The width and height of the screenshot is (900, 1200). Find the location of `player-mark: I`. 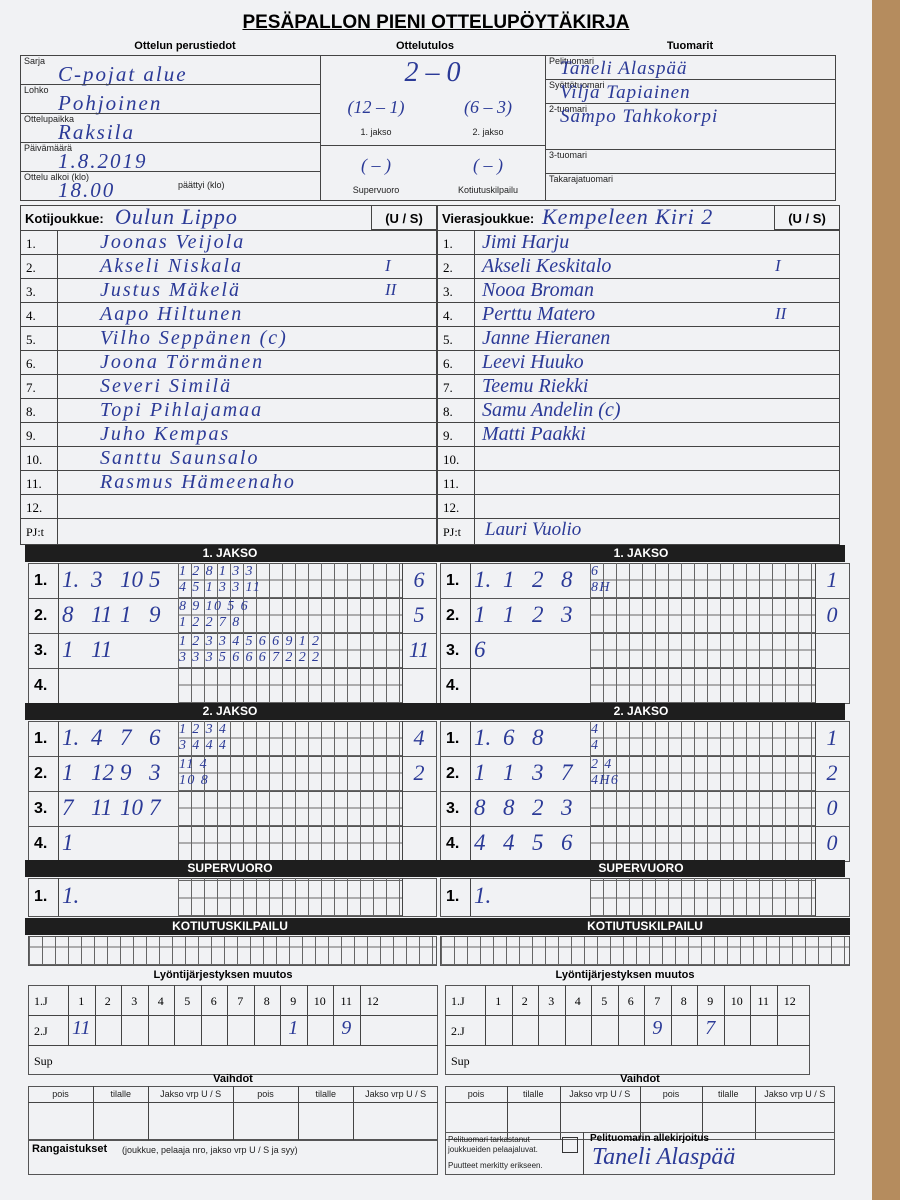

player-mark: I is located at coordinates (388, 265).